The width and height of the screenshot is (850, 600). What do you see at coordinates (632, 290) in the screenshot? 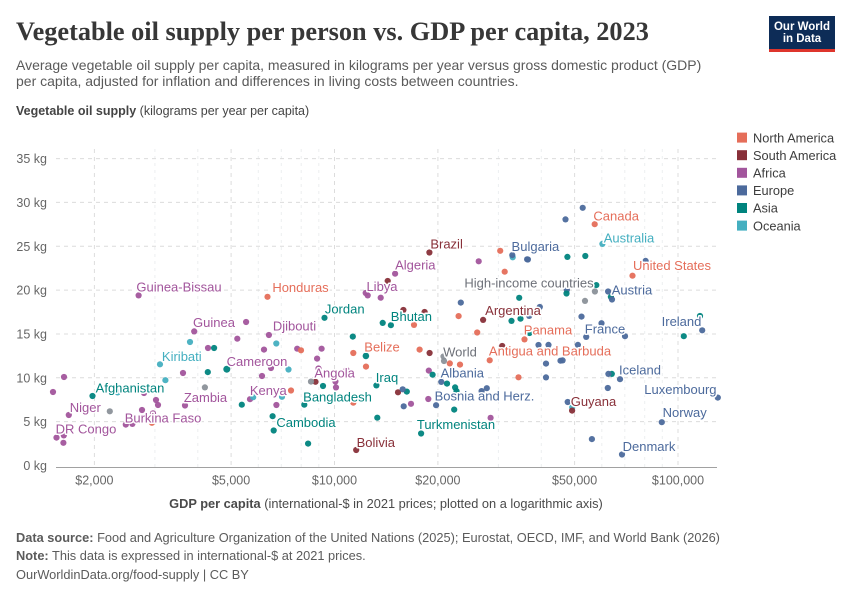
I see `svg-text: Austria` at bounding box center [632, 290].